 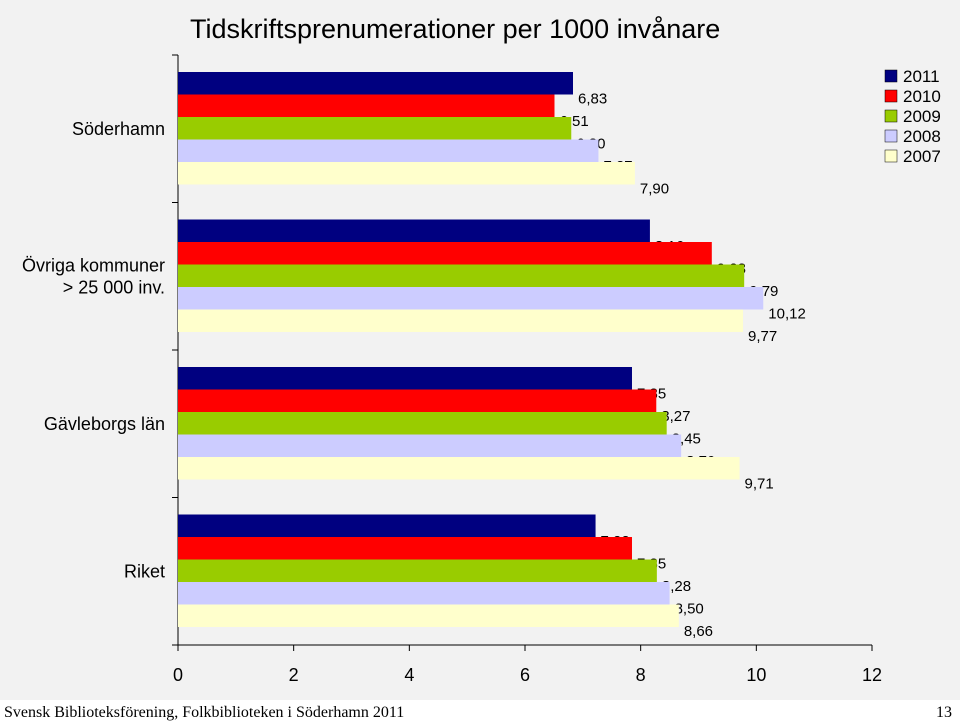 What do you see at coordinates (922, 156) in the screenshot?
I see `legend-label-2007: 2007` at bounding box center [922, 156].